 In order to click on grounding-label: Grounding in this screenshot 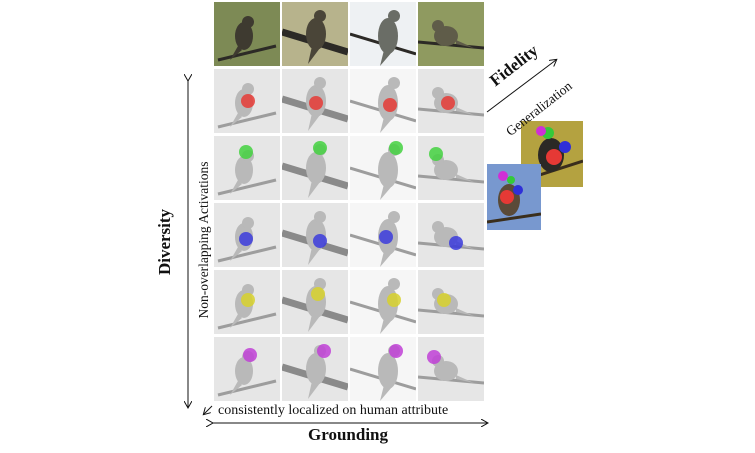, I will do `click(348, 434)`.